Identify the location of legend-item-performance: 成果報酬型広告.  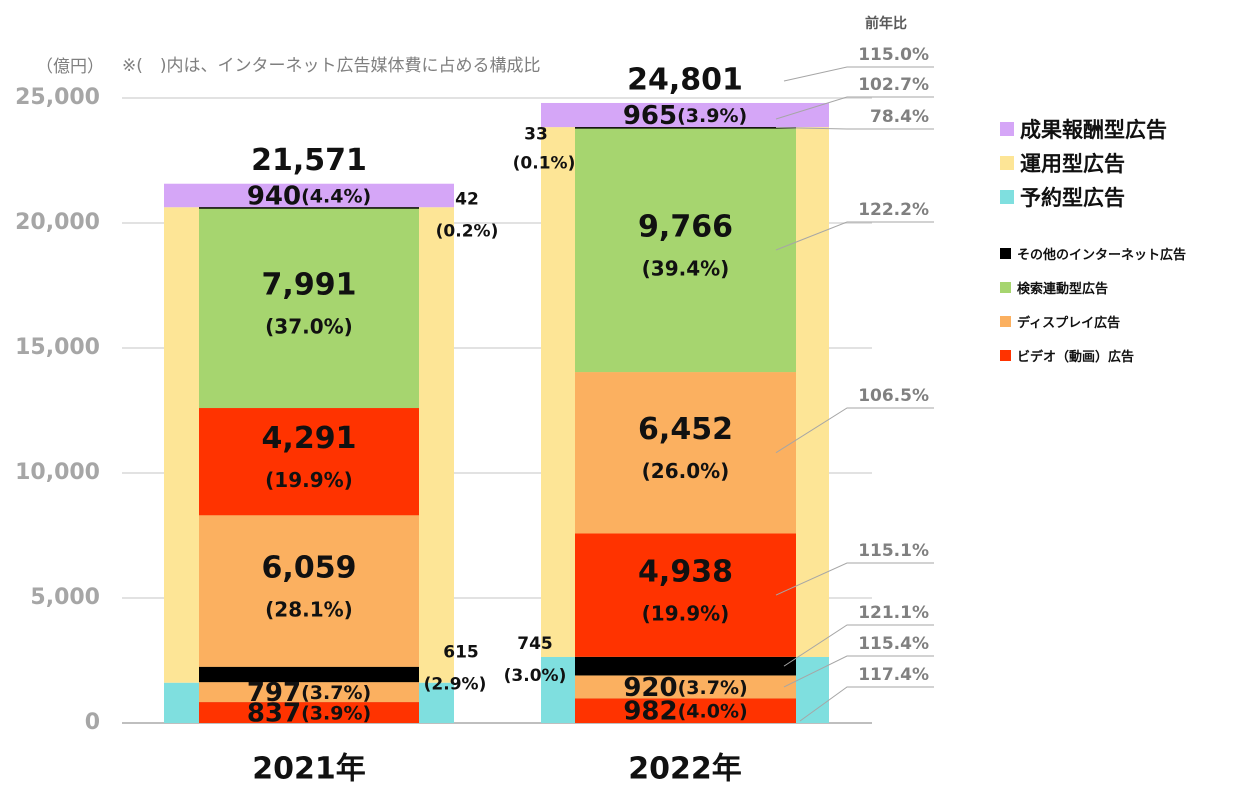
(1125, 129).